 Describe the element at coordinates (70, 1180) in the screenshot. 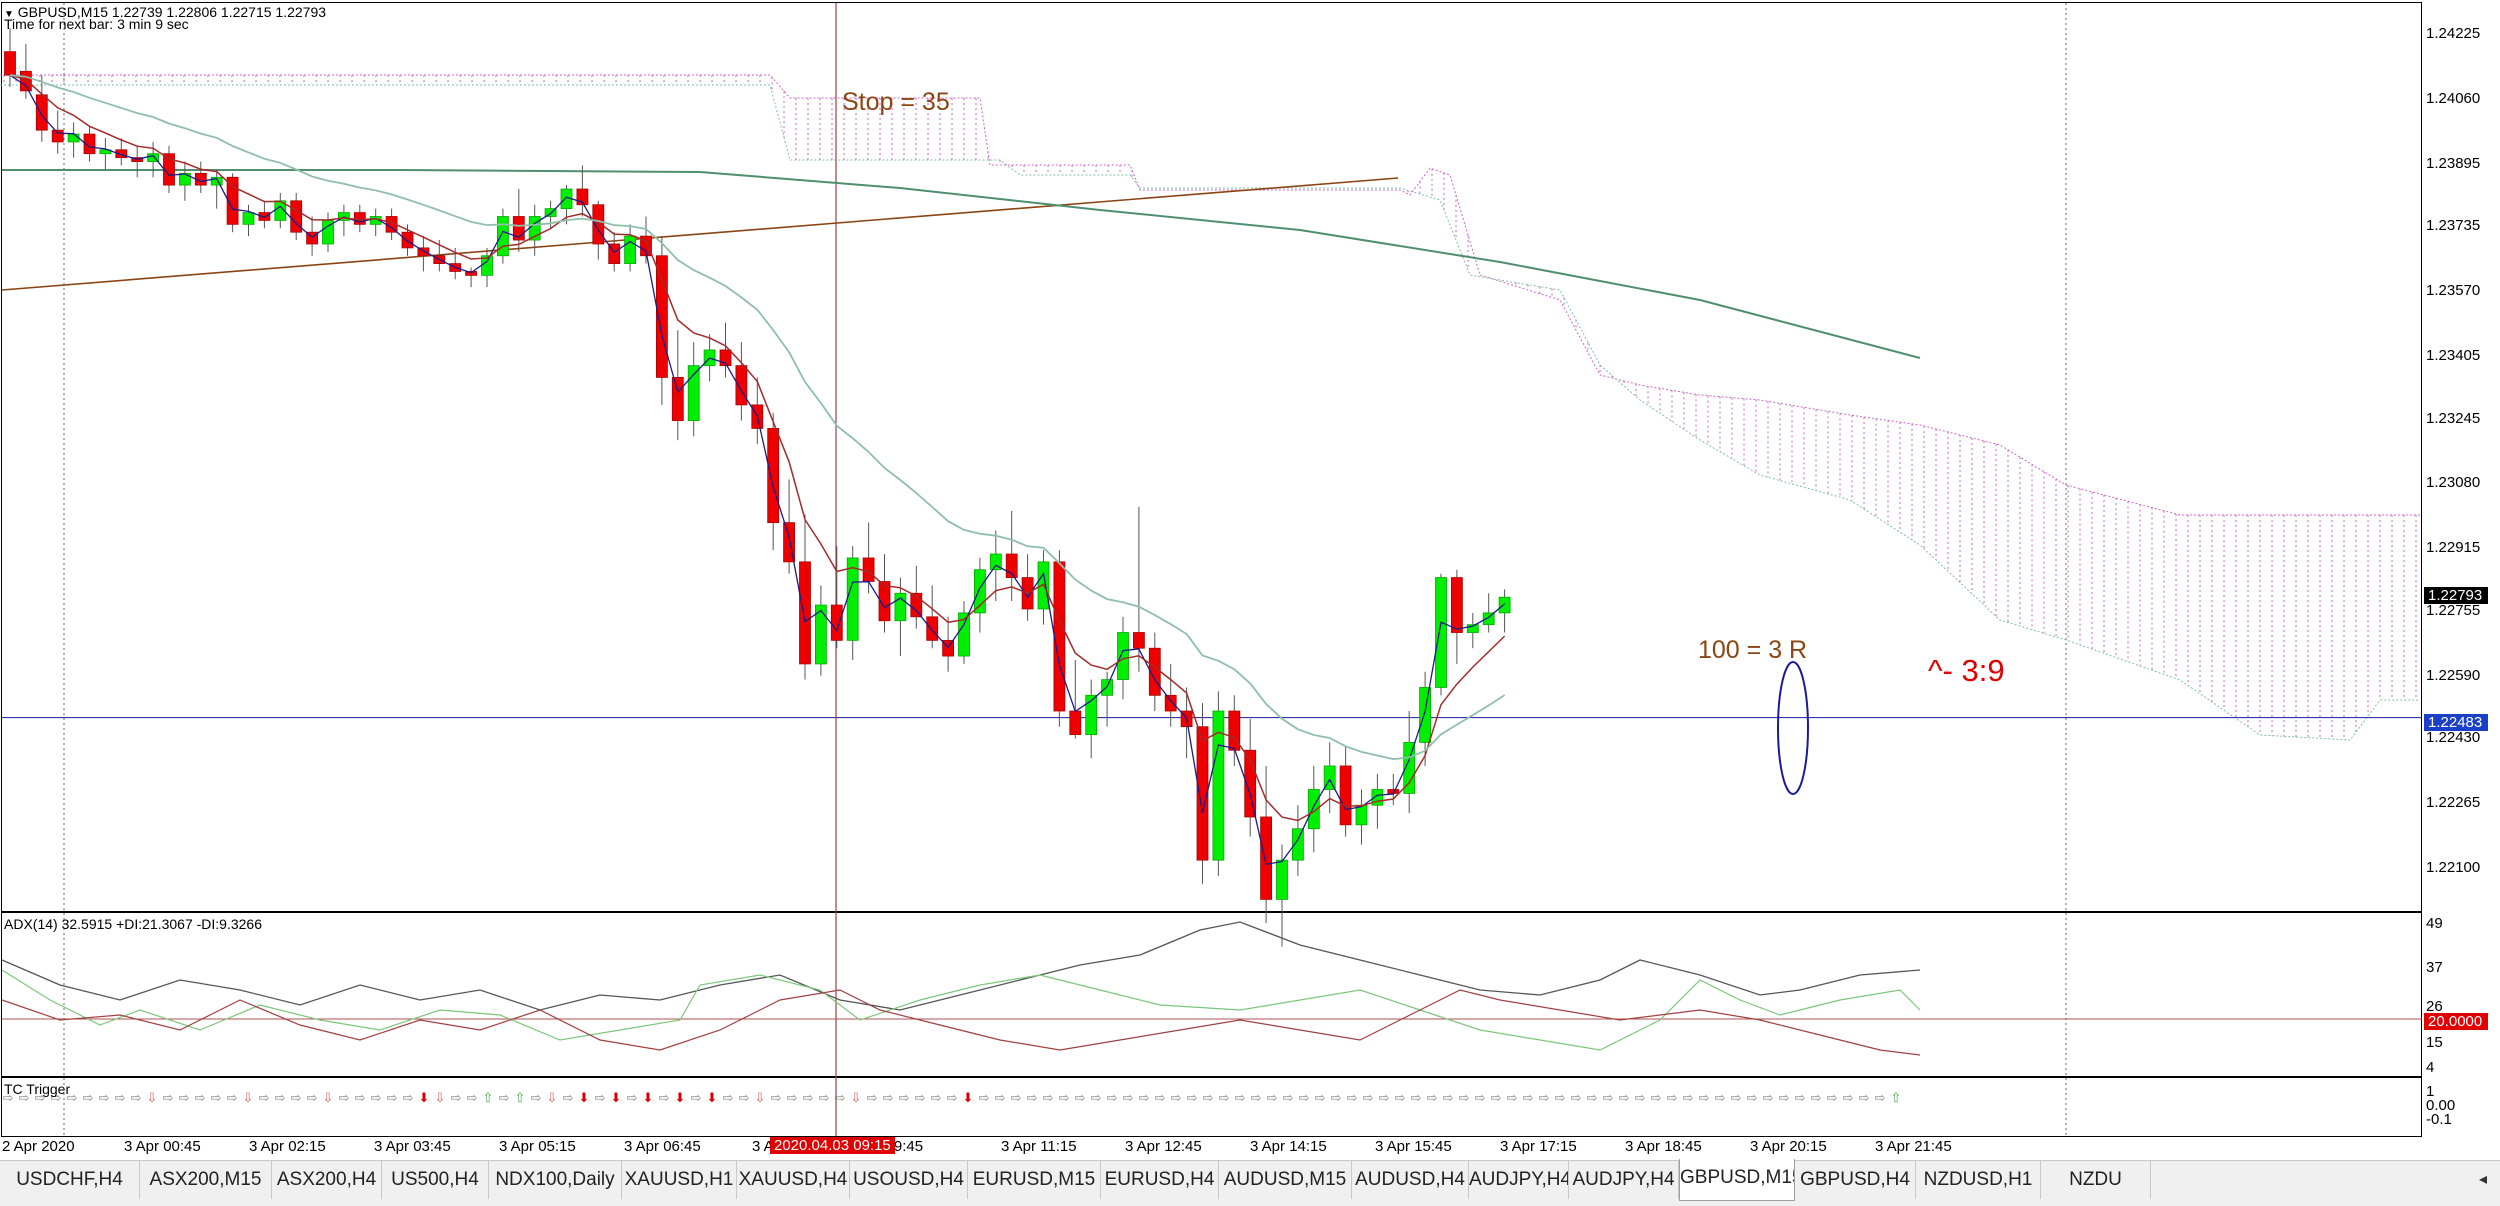

I see `chart-tab: USDCHF,H4` at that location.